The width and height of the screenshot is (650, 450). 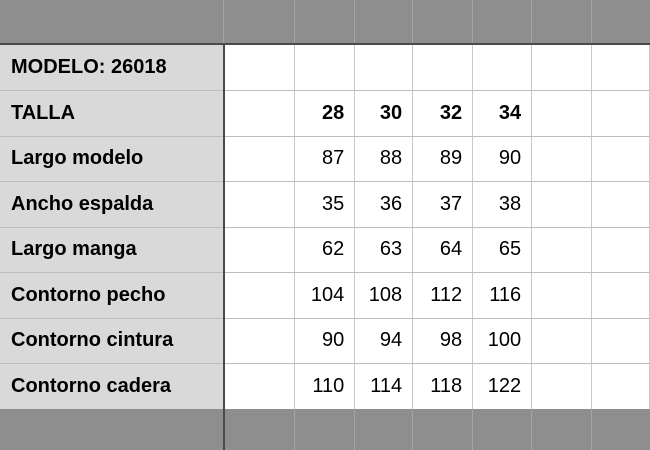 What do you see at coordinates (502, 386) in the screenshot?
I see `measure-cell: 122` at bounding box center [502, 386].